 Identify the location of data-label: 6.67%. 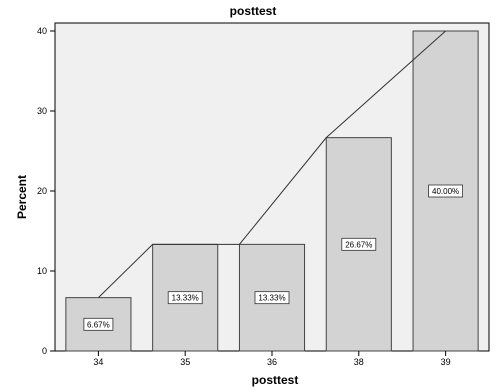
(98, 324).